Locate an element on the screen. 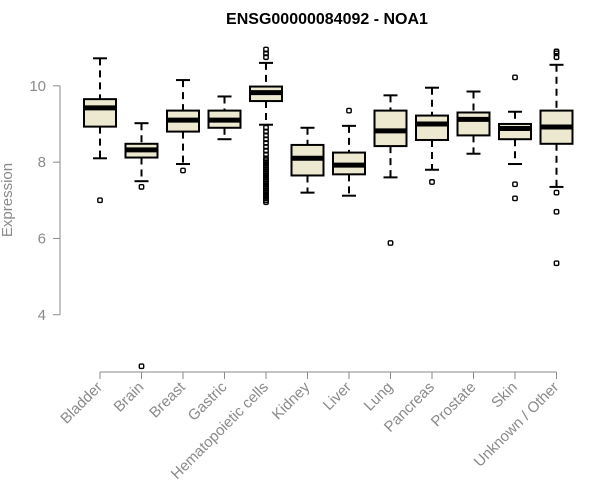 This screenshot has height=500, width=600. category-label: Skin is located at coordinates (504, 395).